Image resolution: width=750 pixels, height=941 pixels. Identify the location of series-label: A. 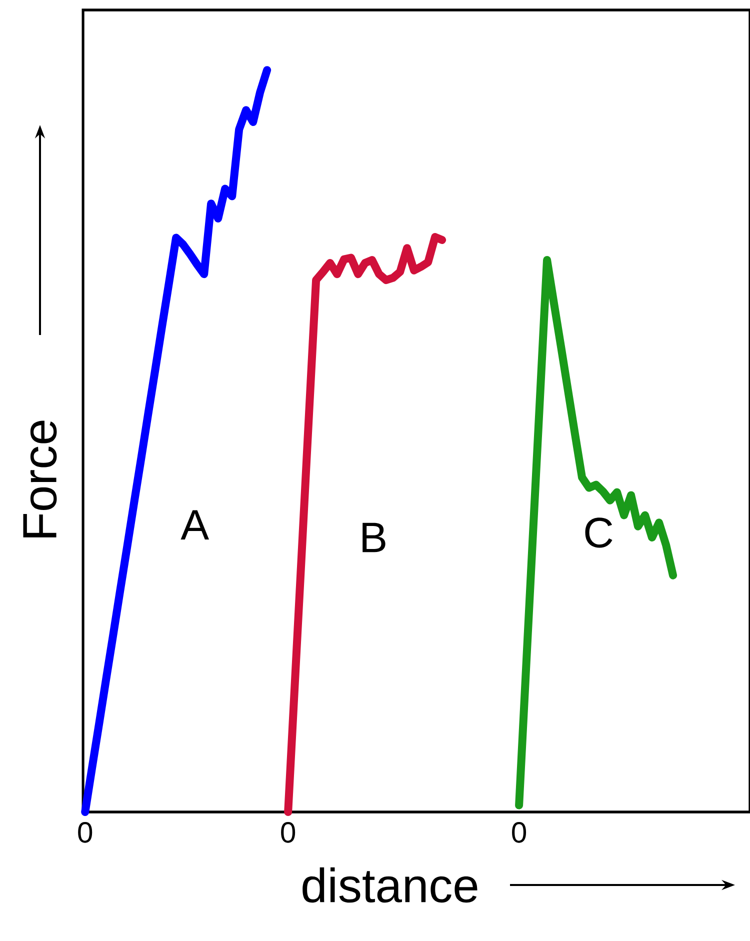
(195, 525).